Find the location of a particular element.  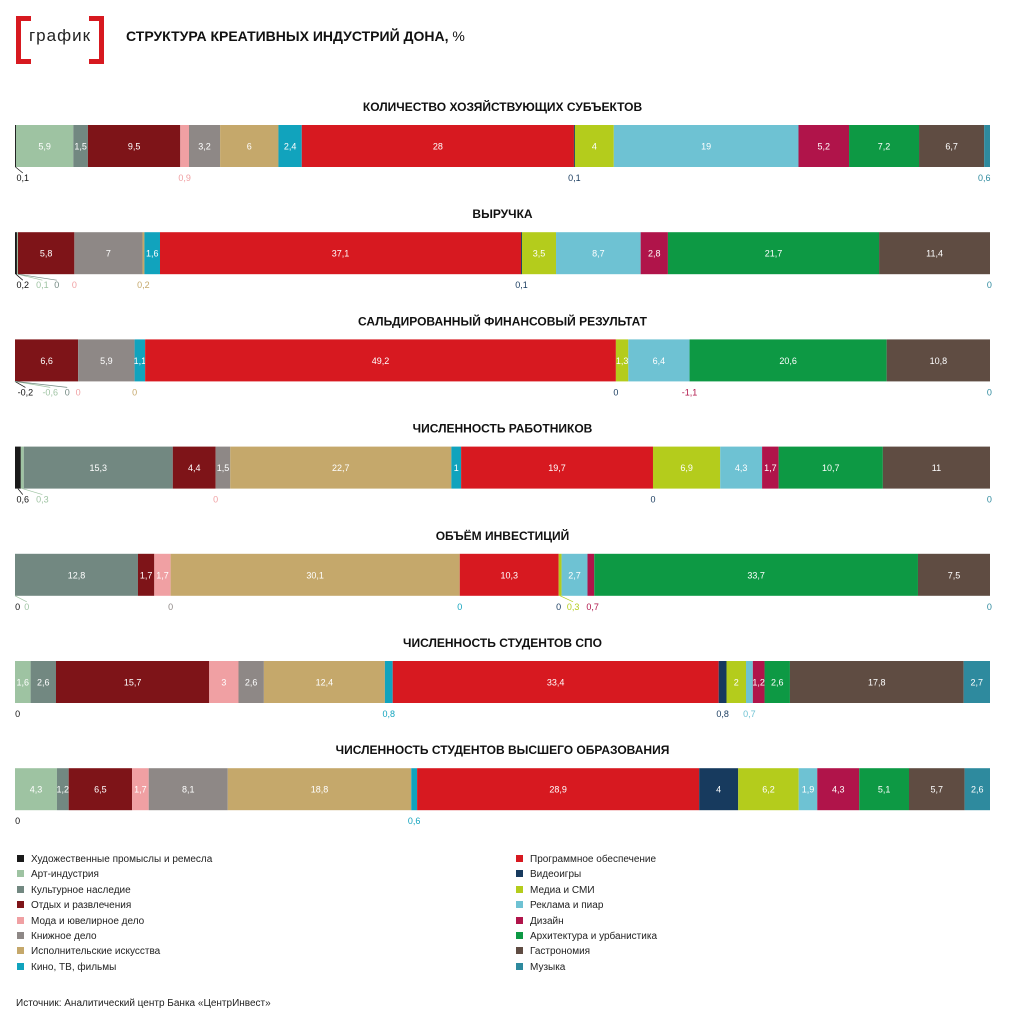

segment-value-label: 37,1 is located at coordinates (341, 254).